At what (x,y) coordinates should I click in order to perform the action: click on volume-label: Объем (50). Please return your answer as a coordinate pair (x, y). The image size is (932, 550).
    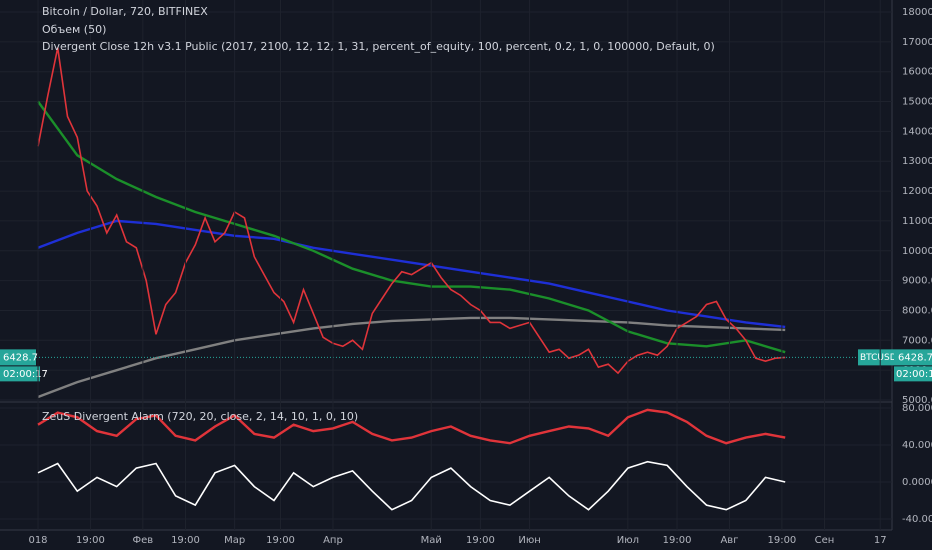
    Looking at the image, I should click on (74, 29).